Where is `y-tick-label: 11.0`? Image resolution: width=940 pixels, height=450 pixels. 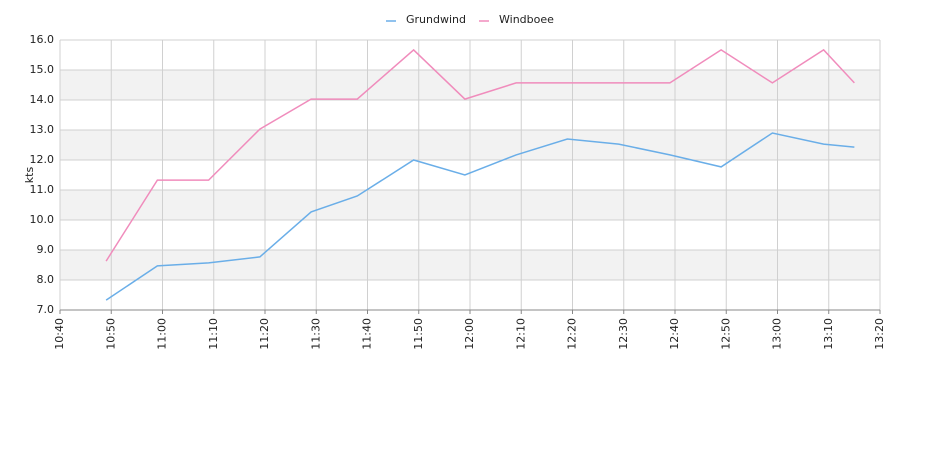
y-tick-label: 11.0 is located at coordinates (42, 189).